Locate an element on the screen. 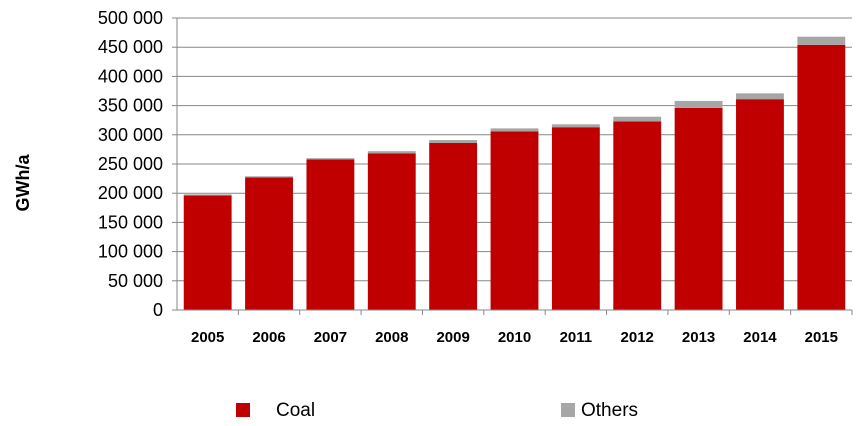  bar-coal-2011 is located at coordinates (575, 218).